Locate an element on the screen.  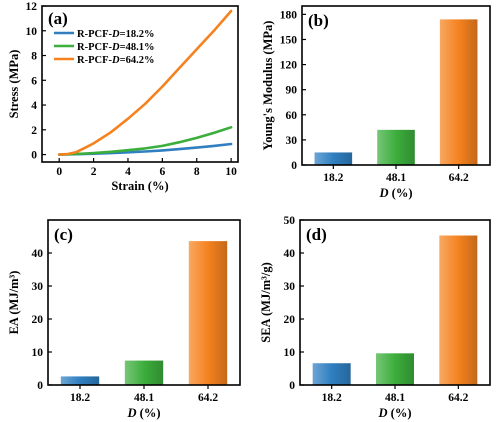
x-tick-label: 2 is located at coordinates (94, 172).